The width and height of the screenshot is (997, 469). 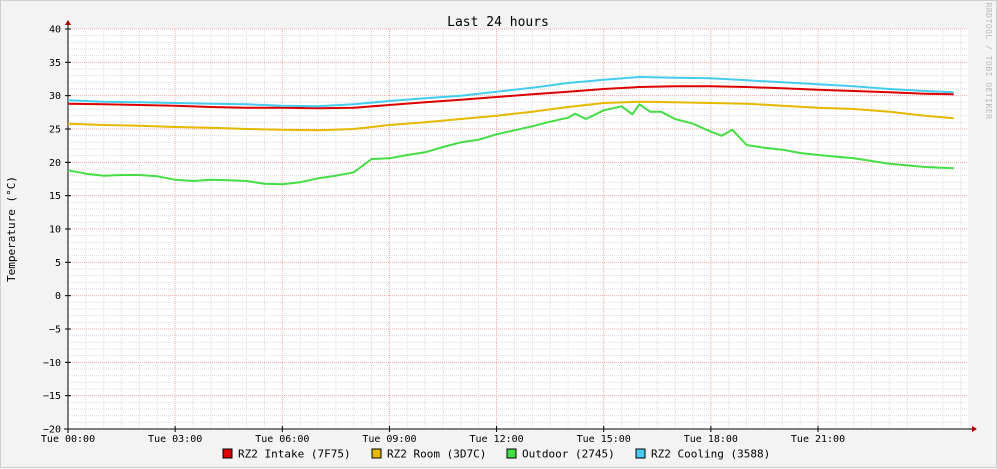 What do you see at coordinates (55, 63) in the screenshot?
I see `y-tick-label: 35` at bounding box center [55, 63].